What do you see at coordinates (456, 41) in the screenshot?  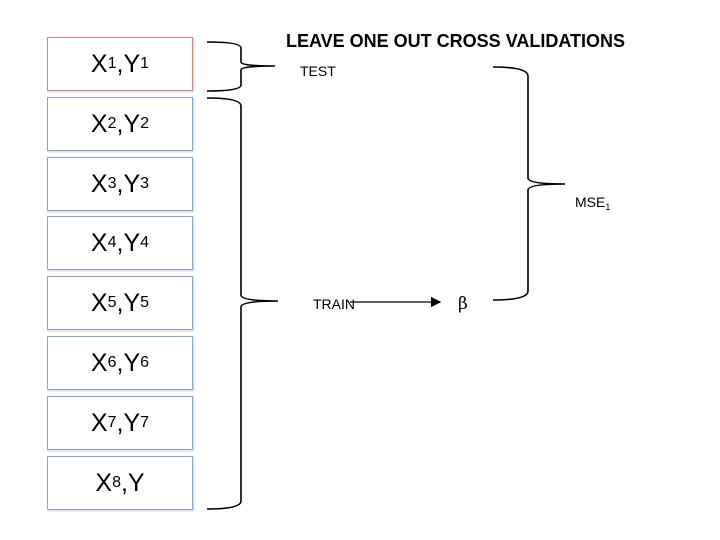 I see `diagram-title: LEAVE ONE OUT CROSS VALIDATIONS` at bounding box center [456, 41].